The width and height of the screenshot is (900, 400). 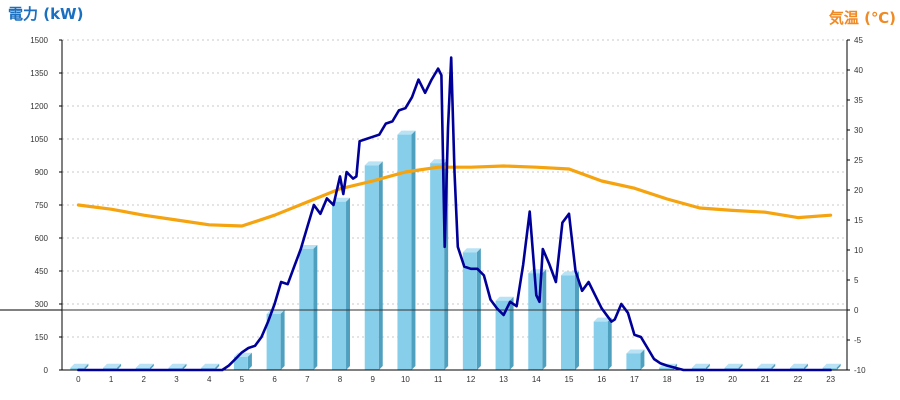 What do you see at coordinates (765, 379) in the screenshot?
I see `x-tick-label: 21` at bounding box center [765, 379].